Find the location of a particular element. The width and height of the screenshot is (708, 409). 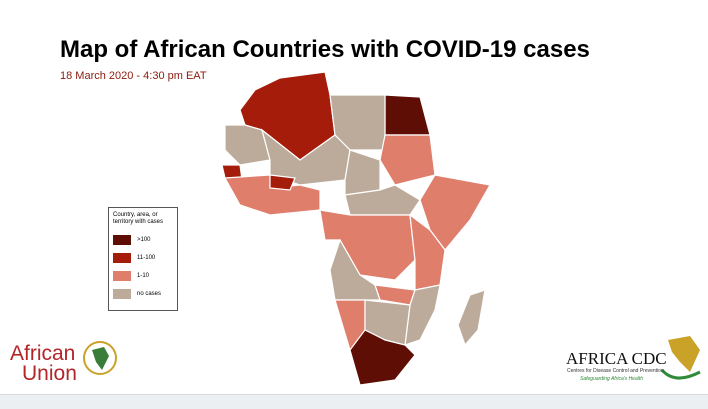

au-logo-text: African is located at coordinates (43, 353).